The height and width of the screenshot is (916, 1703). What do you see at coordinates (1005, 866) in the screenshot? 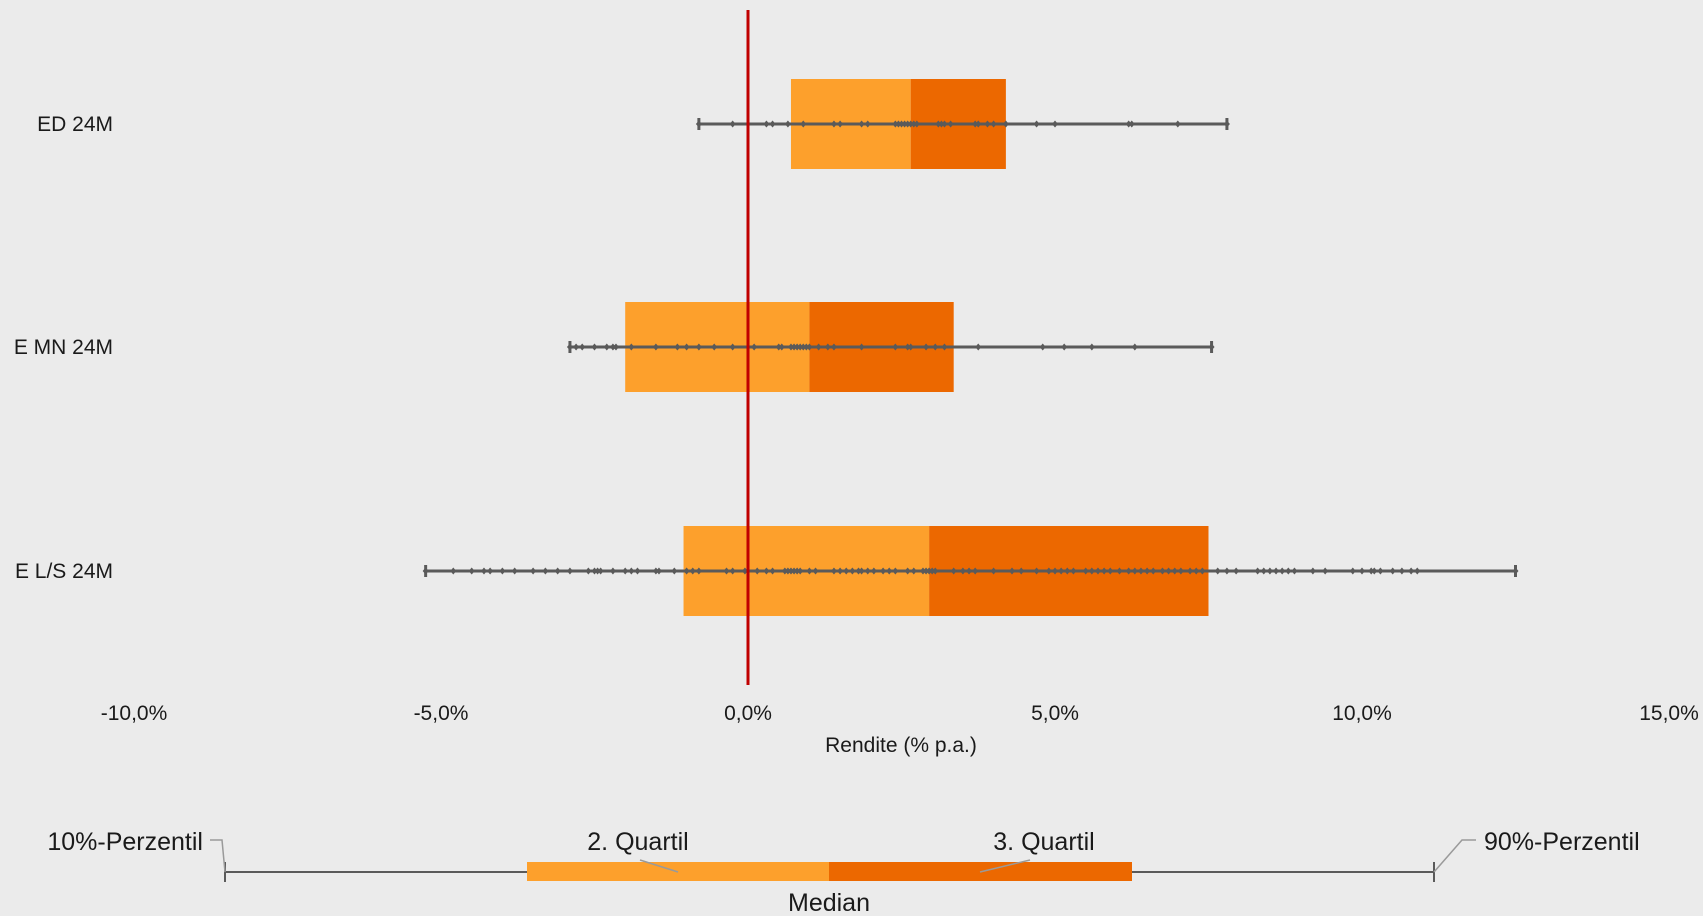
I see `legend-q3-leader` at bounding box center [1005, 866].